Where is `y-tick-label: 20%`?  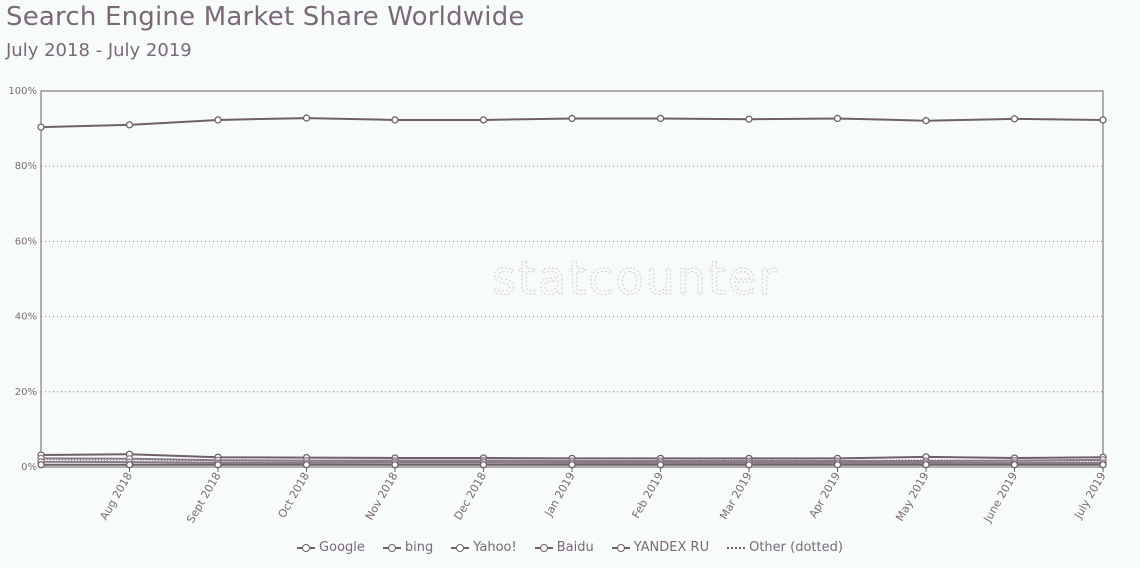 y-tick-label: 20% is located at coordinates (26, 392).